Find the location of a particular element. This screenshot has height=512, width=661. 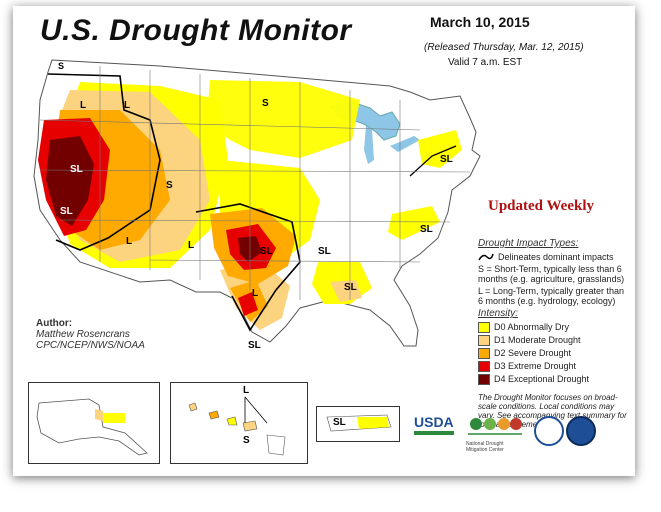

hawaii-label-l: L is located at coordinates (246, 390).